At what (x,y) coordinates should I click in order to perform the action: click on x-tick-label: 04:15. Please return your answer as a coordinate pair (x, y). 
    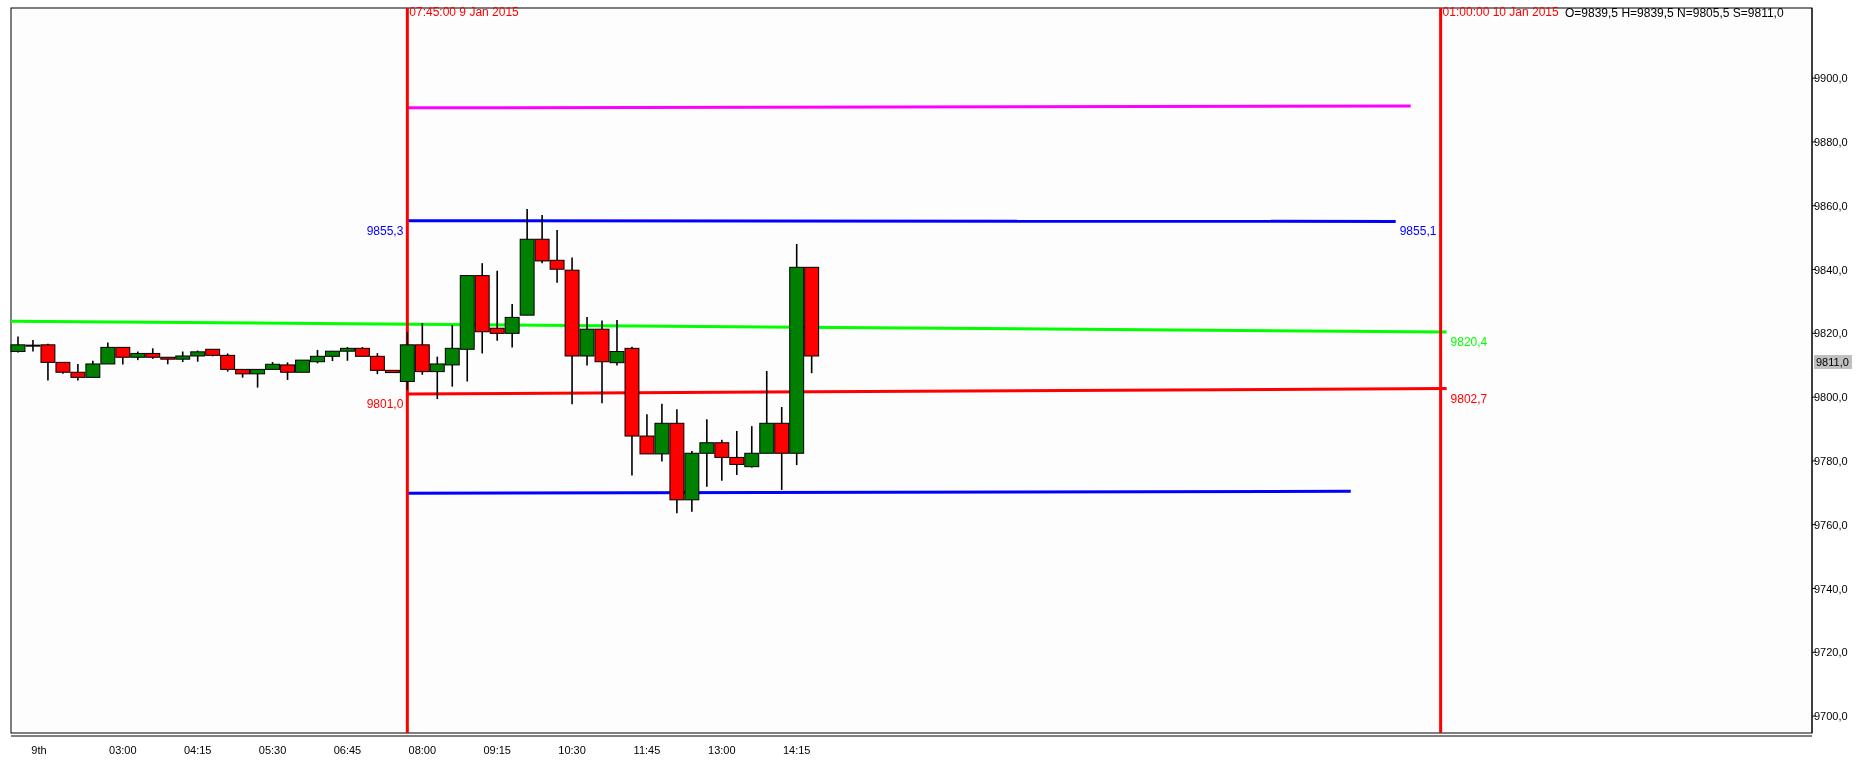
    Looking at the image, I should click on (197, 750).